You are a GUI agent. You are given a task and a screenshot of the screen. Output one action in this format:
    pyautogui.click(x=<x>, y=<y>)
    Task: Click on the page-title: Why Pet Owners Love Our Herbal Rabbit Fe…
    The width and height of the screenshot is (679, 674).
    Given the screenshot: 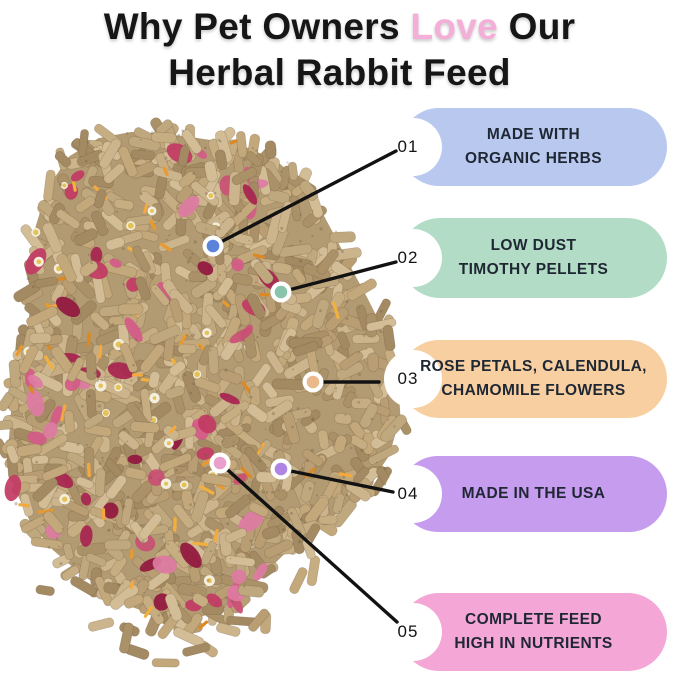 What is the action you would take?
    pyautogui.click(x=339, y=50)
    